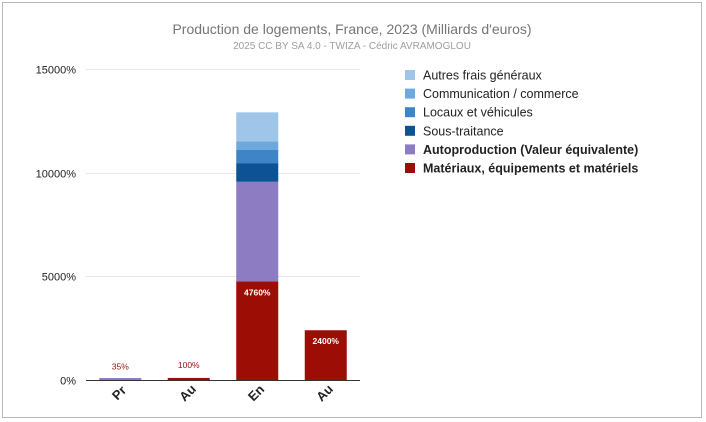 This screenshot has height=422, width=706. What do you see at coordinates (120, 366) in the screenshot?
I see `data-label: 35%` at bounding box center [120, 366].